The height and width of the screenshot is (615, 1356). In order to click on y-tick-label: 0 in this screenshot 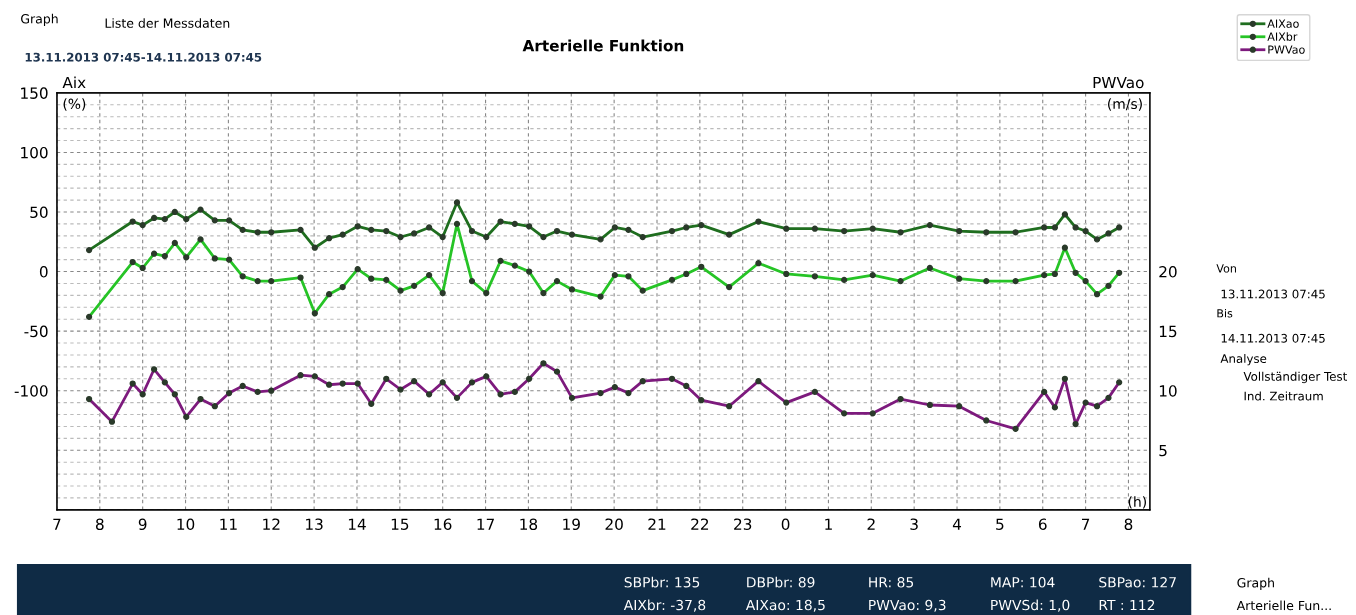, I will do `click(43, 272)`.